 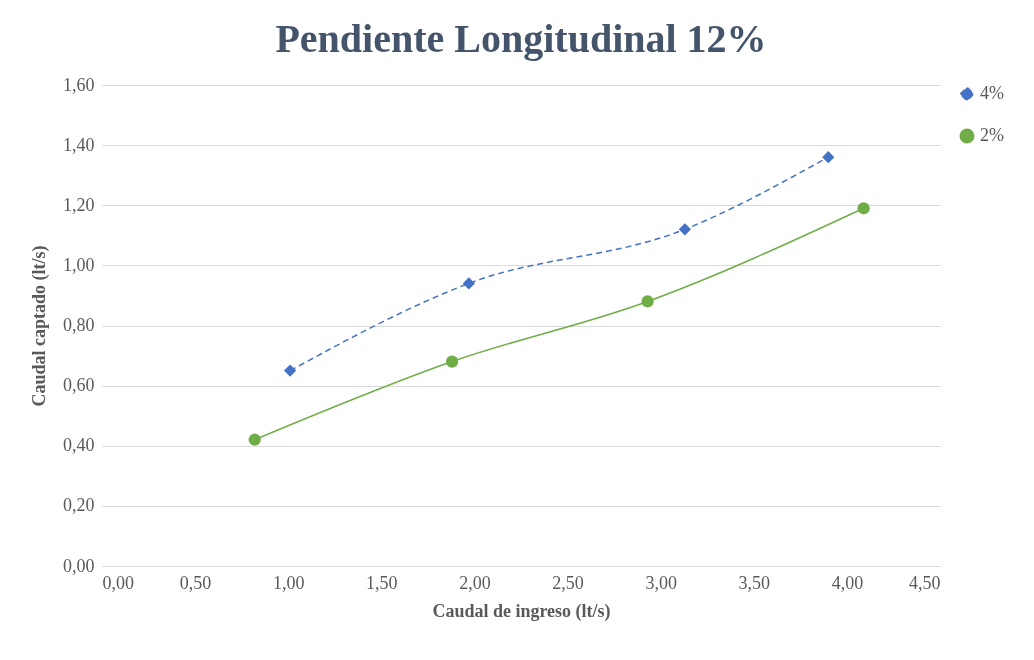 What do you see at coordinates (382, 582) in the screenshot?
I see `x-tick-label: 1,50` at bounding box center [382, 582].